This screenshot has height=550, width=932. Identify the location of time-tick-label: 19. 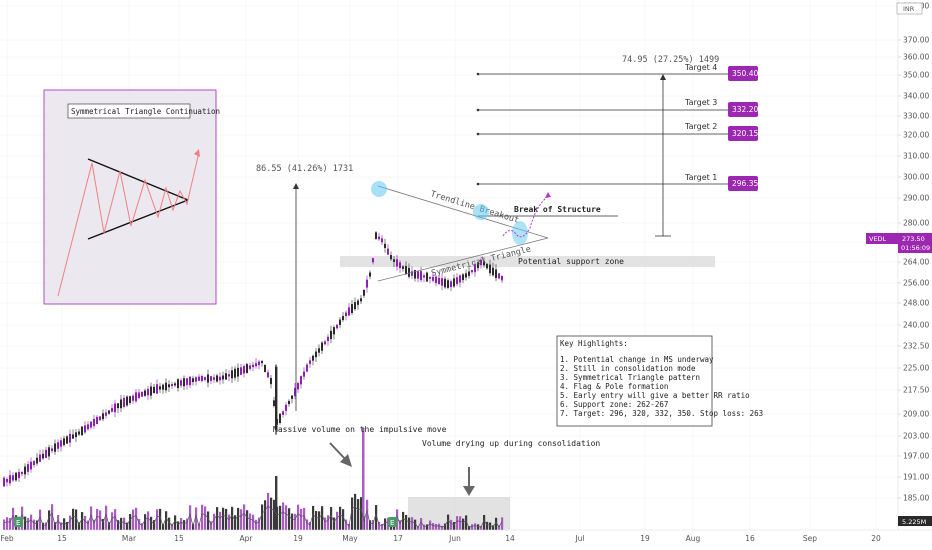
(645, 538).